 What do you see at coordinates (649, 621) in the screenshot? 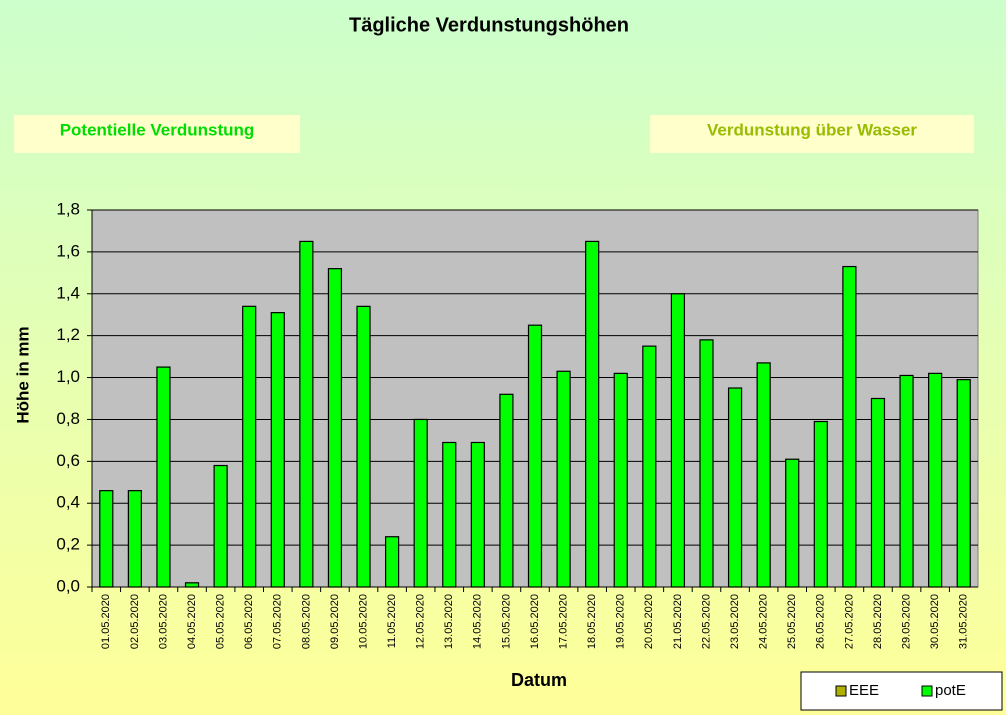
I see `x-tick-label: 20.05.2020` at bounding box center [649, 621].